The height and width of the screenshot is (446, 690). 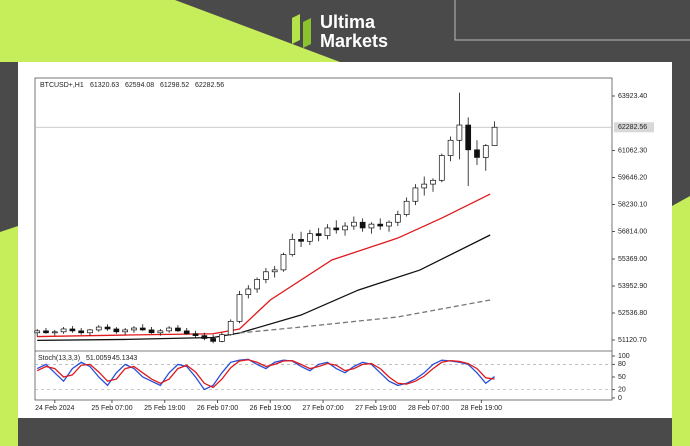 I want to click on header-close: 62282.56, so click(x=209, y=85).